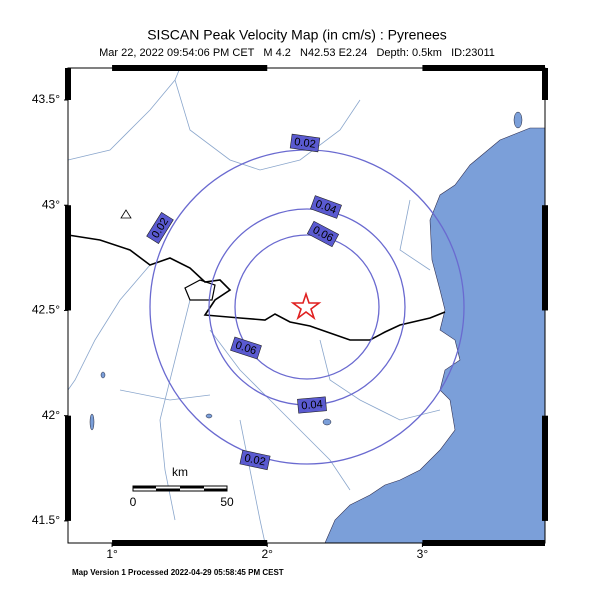 The height and width of the screenshot is (610, 595). I want to click on y-tick-label: 43.5°, so click(46, 99).